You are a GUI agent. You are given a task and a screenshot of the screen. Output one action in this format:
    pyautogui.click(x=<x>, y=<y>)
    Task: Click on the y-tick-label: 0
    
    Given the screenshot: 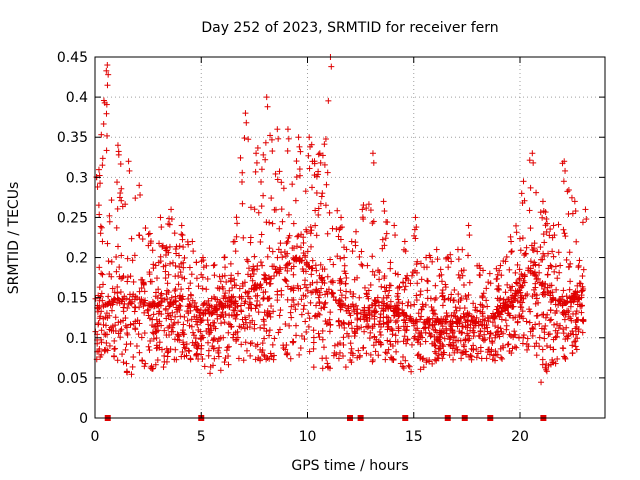 What is the action you would take?
    pyautogui.click(x=83, y=419)
    